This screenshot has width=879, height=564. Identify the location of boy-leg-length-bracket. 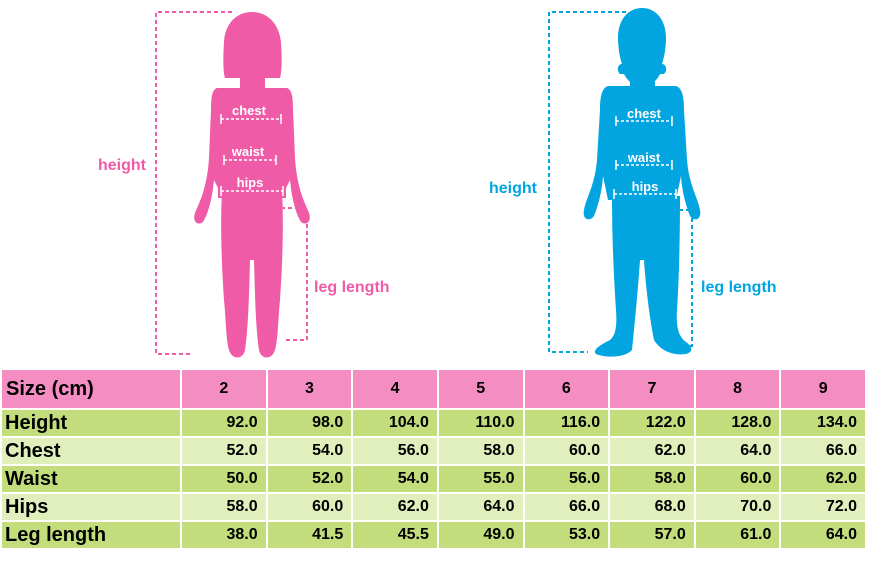
(668, 278).